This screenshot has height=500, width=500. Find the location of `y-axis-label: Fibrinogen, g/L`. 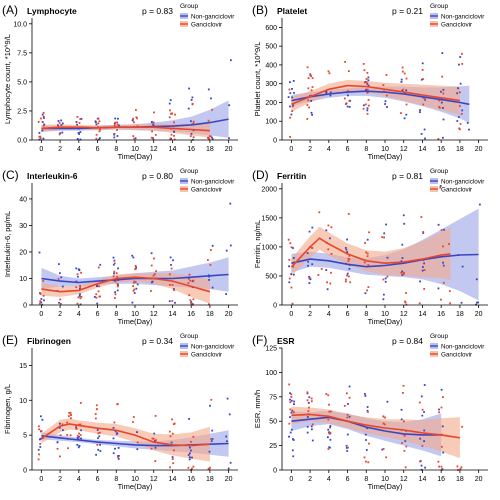

y-axis-label: Fibrinogen, g/L is located at coordinates (7, 409).